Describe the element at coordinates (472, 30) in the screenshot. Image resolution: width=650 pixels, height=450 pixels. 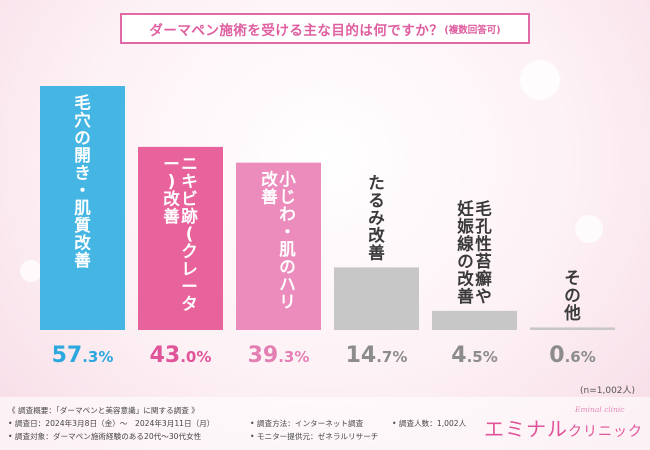
I see `chart-title-sub: (複数回答可)` at that location.